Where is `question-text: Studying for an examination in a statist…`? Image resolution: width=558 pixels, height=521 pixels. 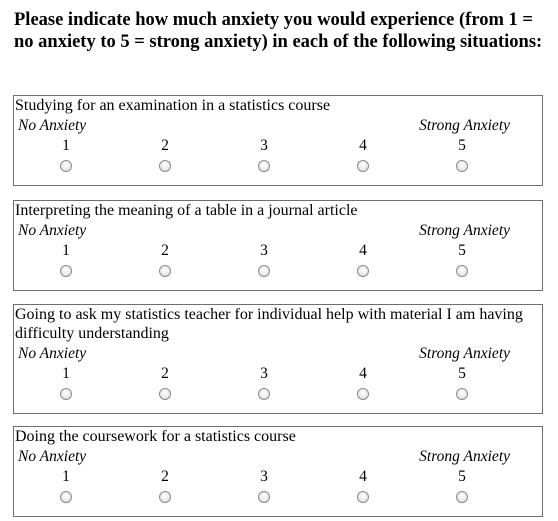 question-text: Studying for an examination in a statist… is located at coordinates (173, 105).